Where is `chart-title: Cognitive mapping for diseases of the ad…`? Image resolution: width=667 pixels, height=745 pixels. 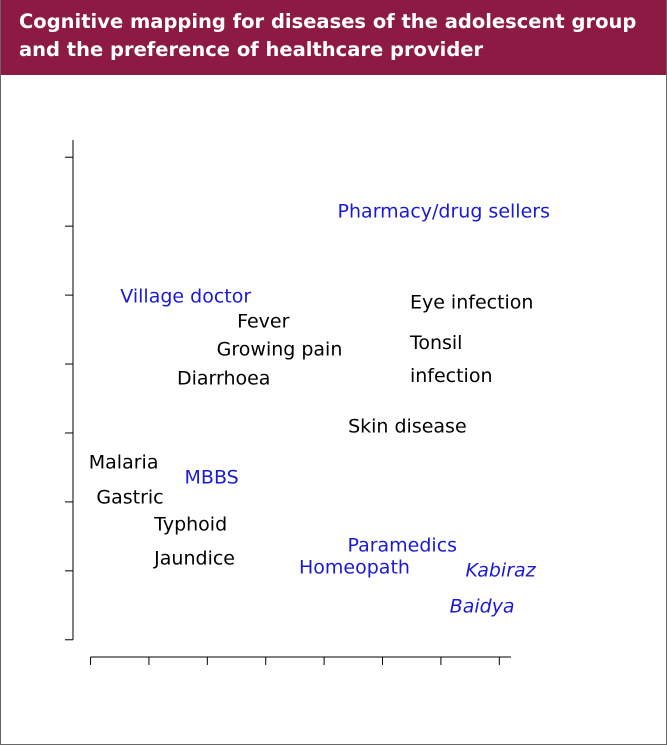 chart-title: Cognitive mapping for diseases of the ad… is located at coordinates (328, 35).